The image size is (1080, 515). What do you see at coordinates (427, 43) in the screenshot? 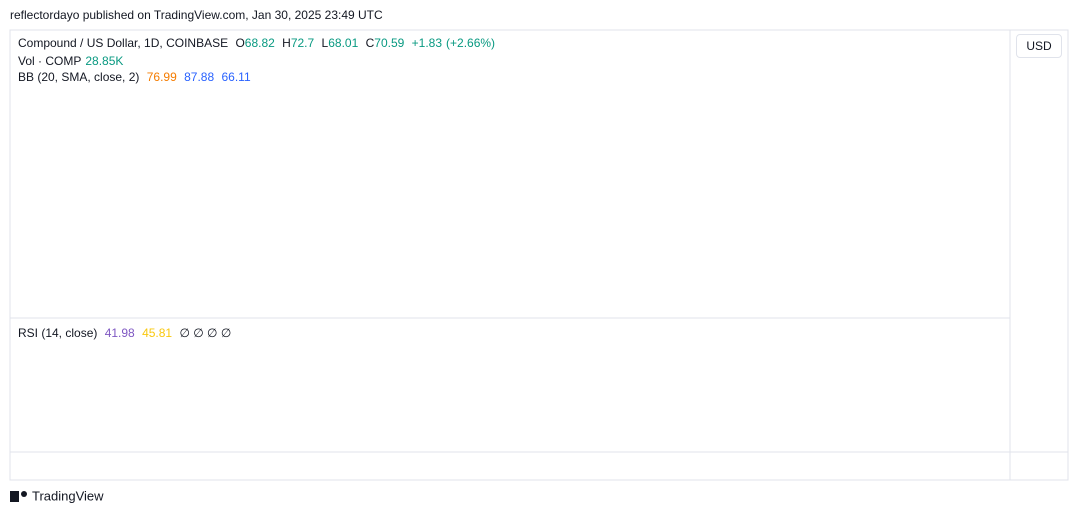
I see `change: +1.83` at bounding box center [427, 43].